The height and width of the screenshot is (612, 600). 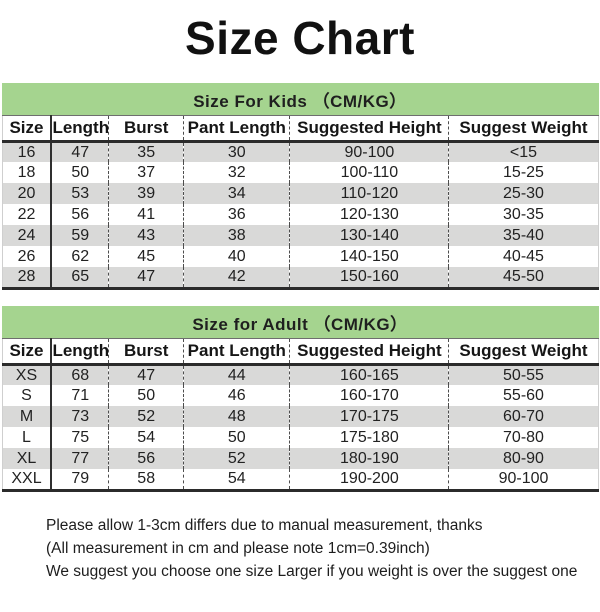 I want to click on table-cell: 190-200, so click(x=369, y=480).